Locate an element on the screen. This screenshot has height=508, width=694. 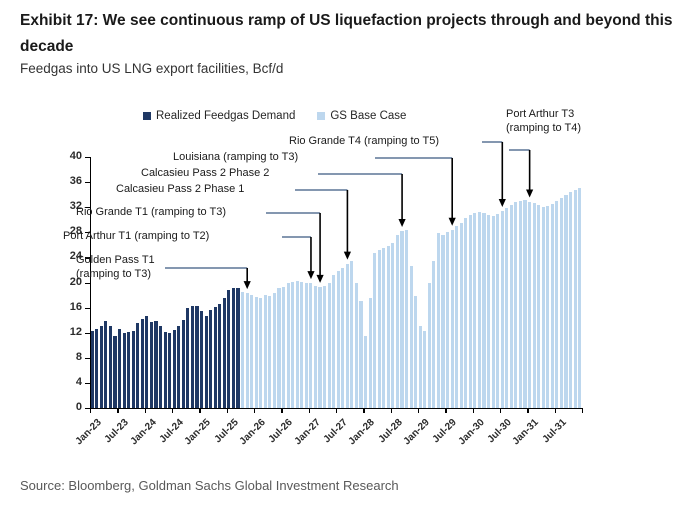
annotation-label: Rio Grande T4 (ramping to T5) is located at coordinates (364, 141).